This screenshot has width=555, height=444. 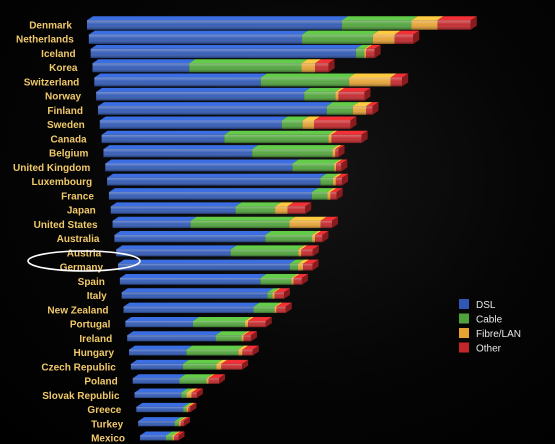 What do you see at coordinates (223, 167) in the screenshot?
I see `bar-gloss-united-kingdom` at bounding box center [223, 167].